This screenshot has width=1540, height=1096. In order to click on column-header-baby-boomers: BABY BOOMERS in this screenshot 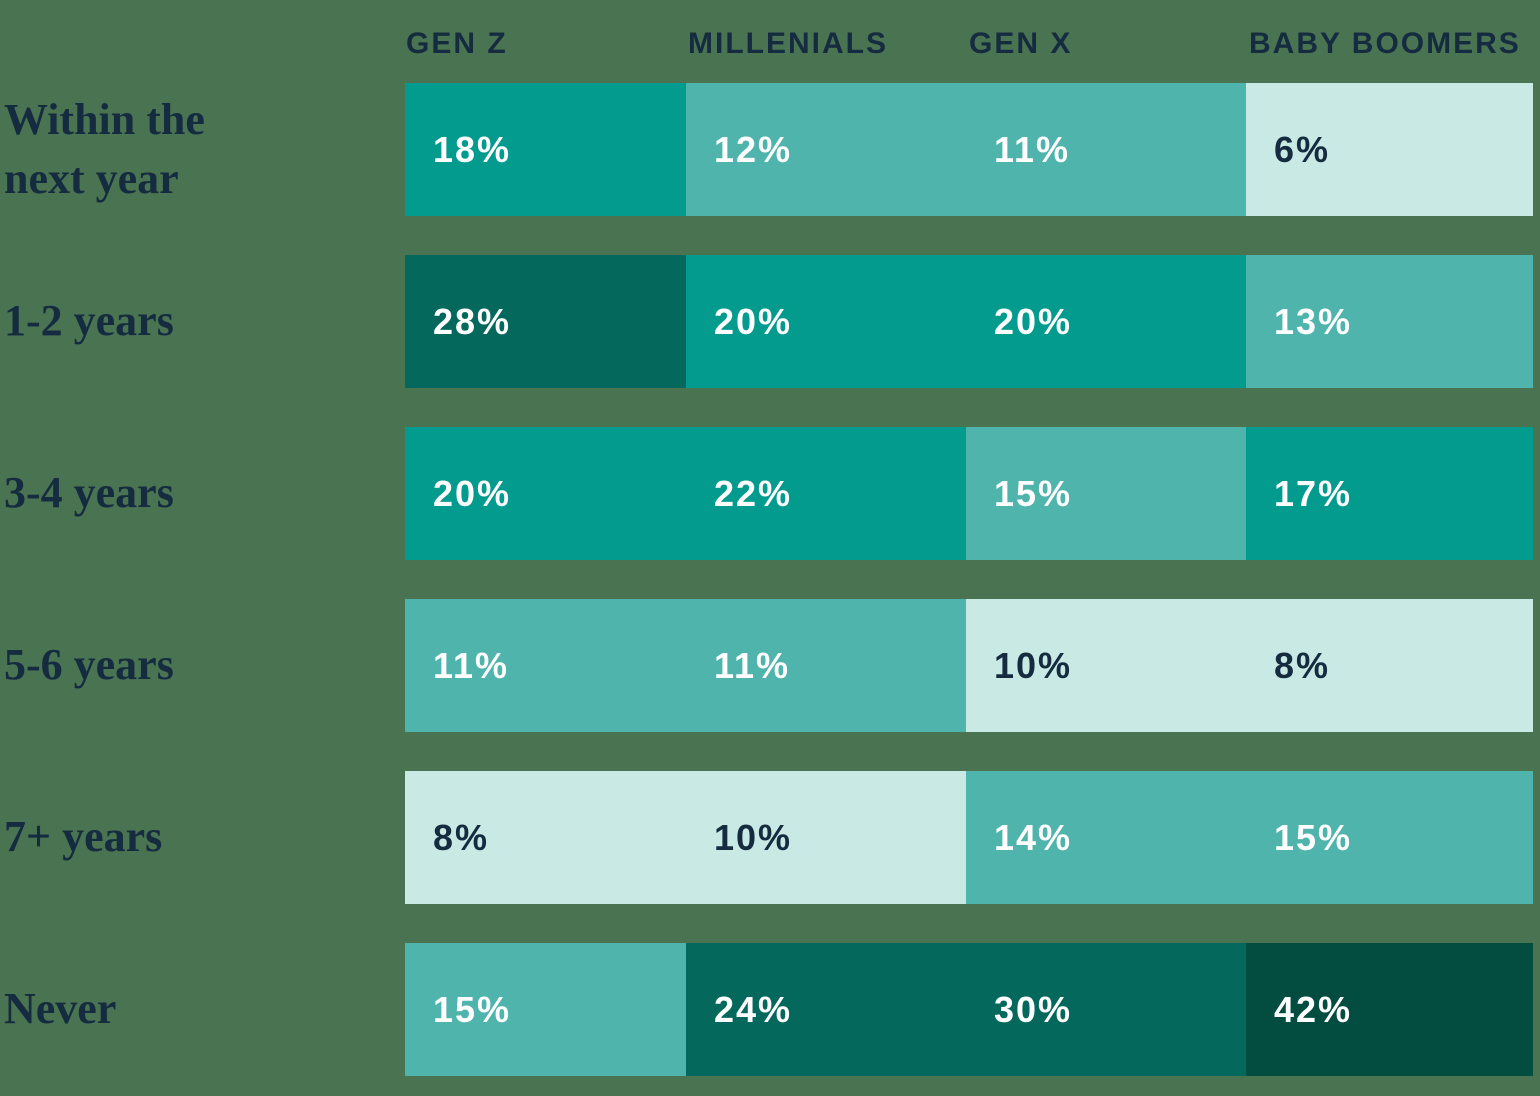, I will do `click(1385, 43)`.